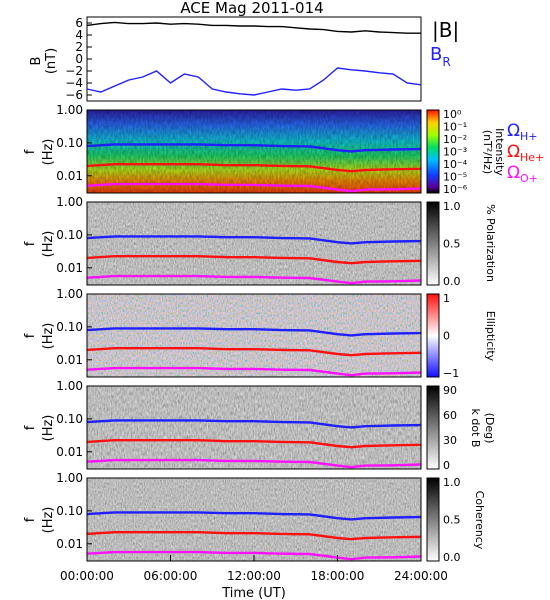 This screenshot has width=550, height=600. What do you see at coordinates (452, 114) in the screenshot?
I see `cbar-tick-label: 10⁰` at bounding box center [452, 114].